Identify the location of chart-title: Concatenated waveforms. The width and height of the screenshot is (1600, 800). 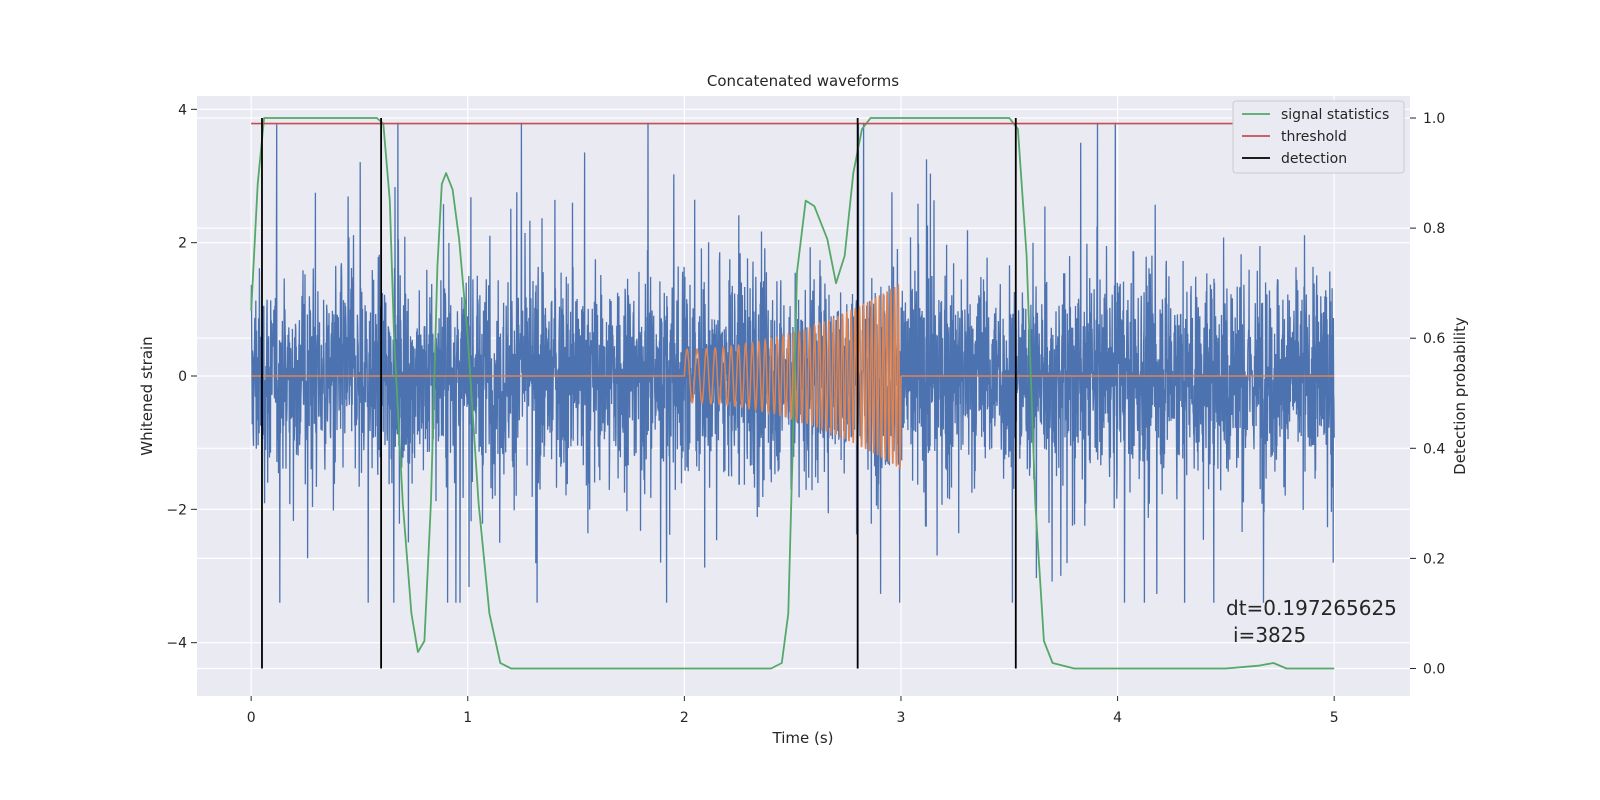
(803, 81).